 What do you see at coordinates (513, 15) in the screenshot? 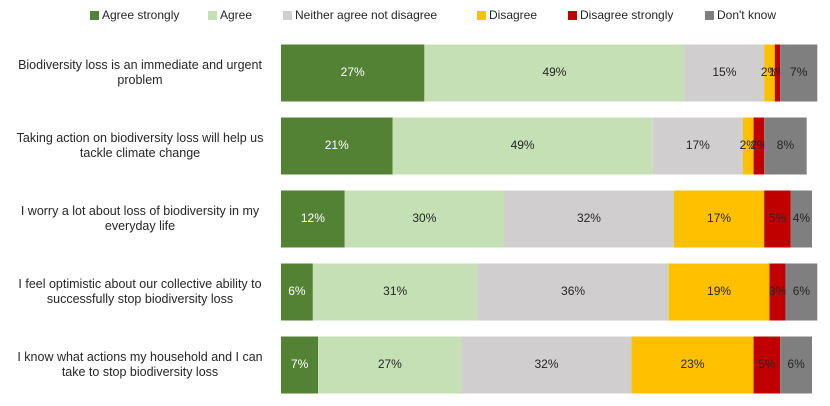
I see `legend-label: Disagree` at bounding box center [513, 15].